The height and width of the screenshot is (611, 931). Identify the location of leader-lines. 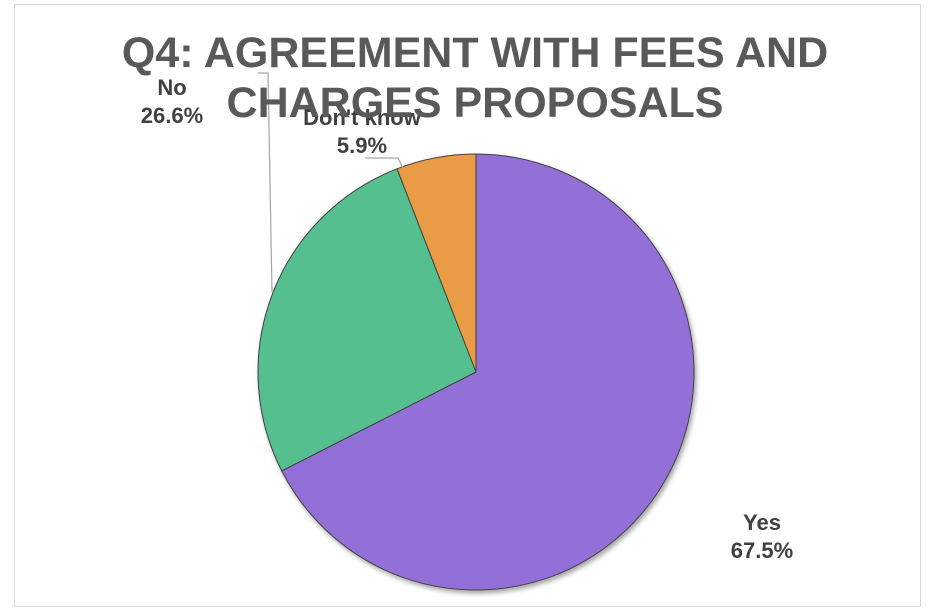
(331, 182).